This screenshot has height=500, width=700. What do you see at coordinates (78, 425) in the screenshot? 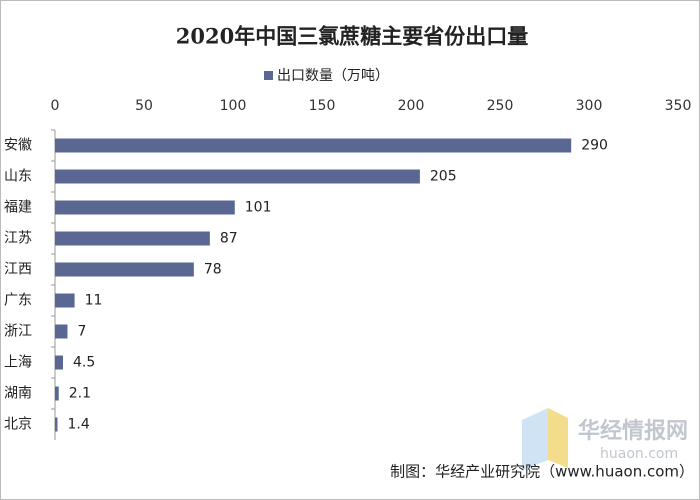
I see `value-label: 1.4` at bounding box center [78, 425].